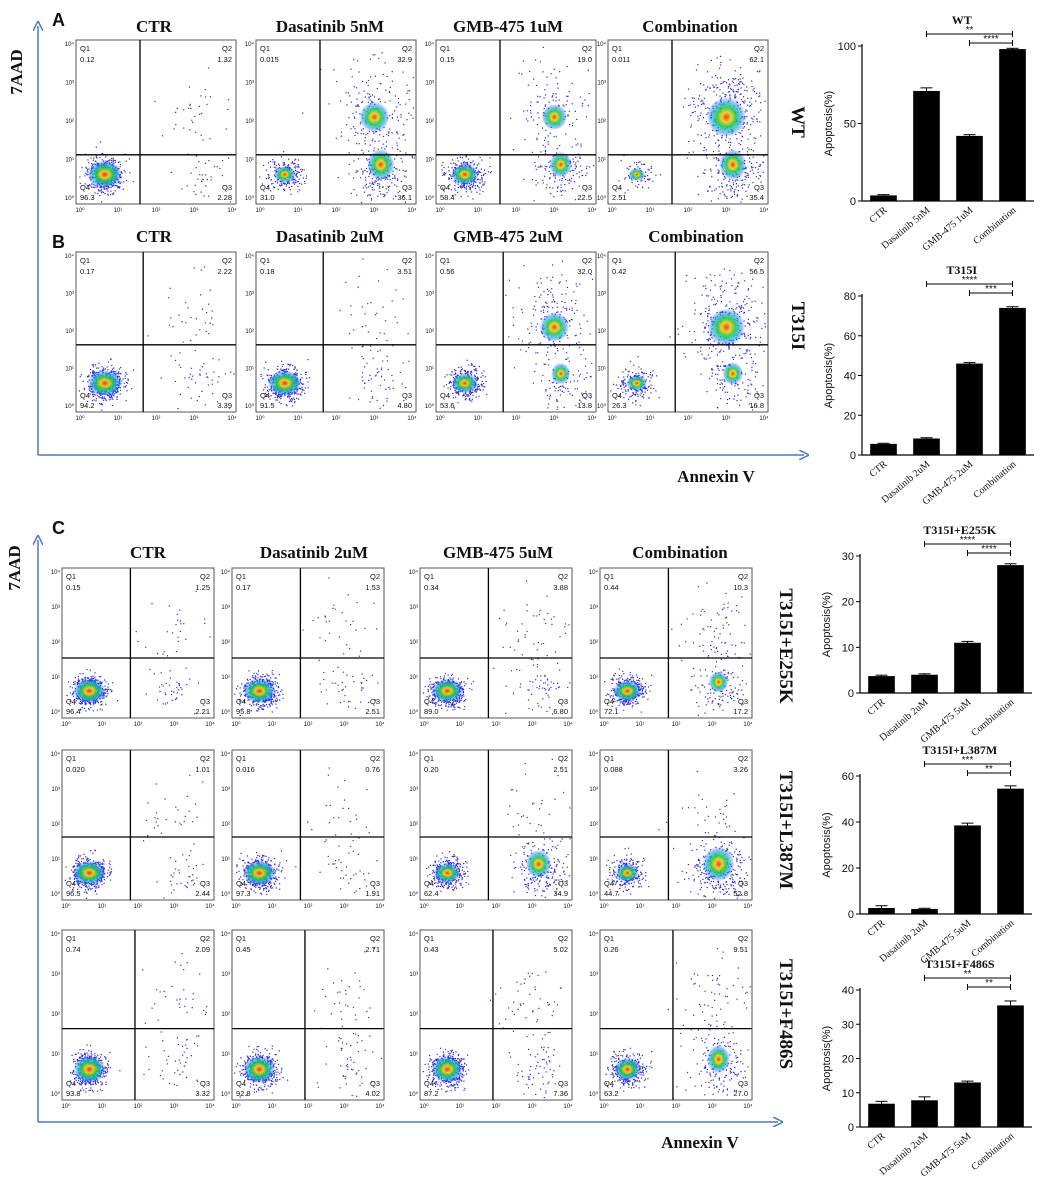 This screenshot has height=1184, width=1052. What do you see at coordinates (154, 236) in the screenshot?
I see `condition-title: CTR` at bounding box center [154, 236].